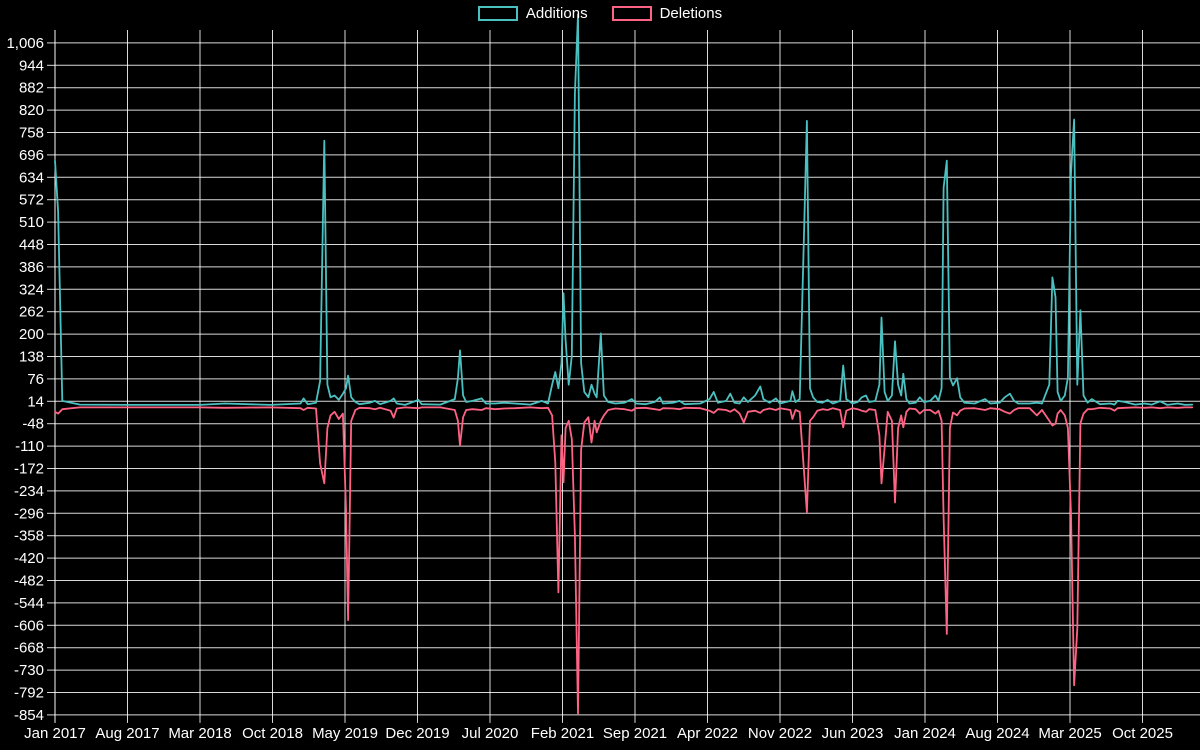 The height and width of the screenshot is (750, 1200). I want to click on deletions-legend-label: Deletions, so click(691, 13).